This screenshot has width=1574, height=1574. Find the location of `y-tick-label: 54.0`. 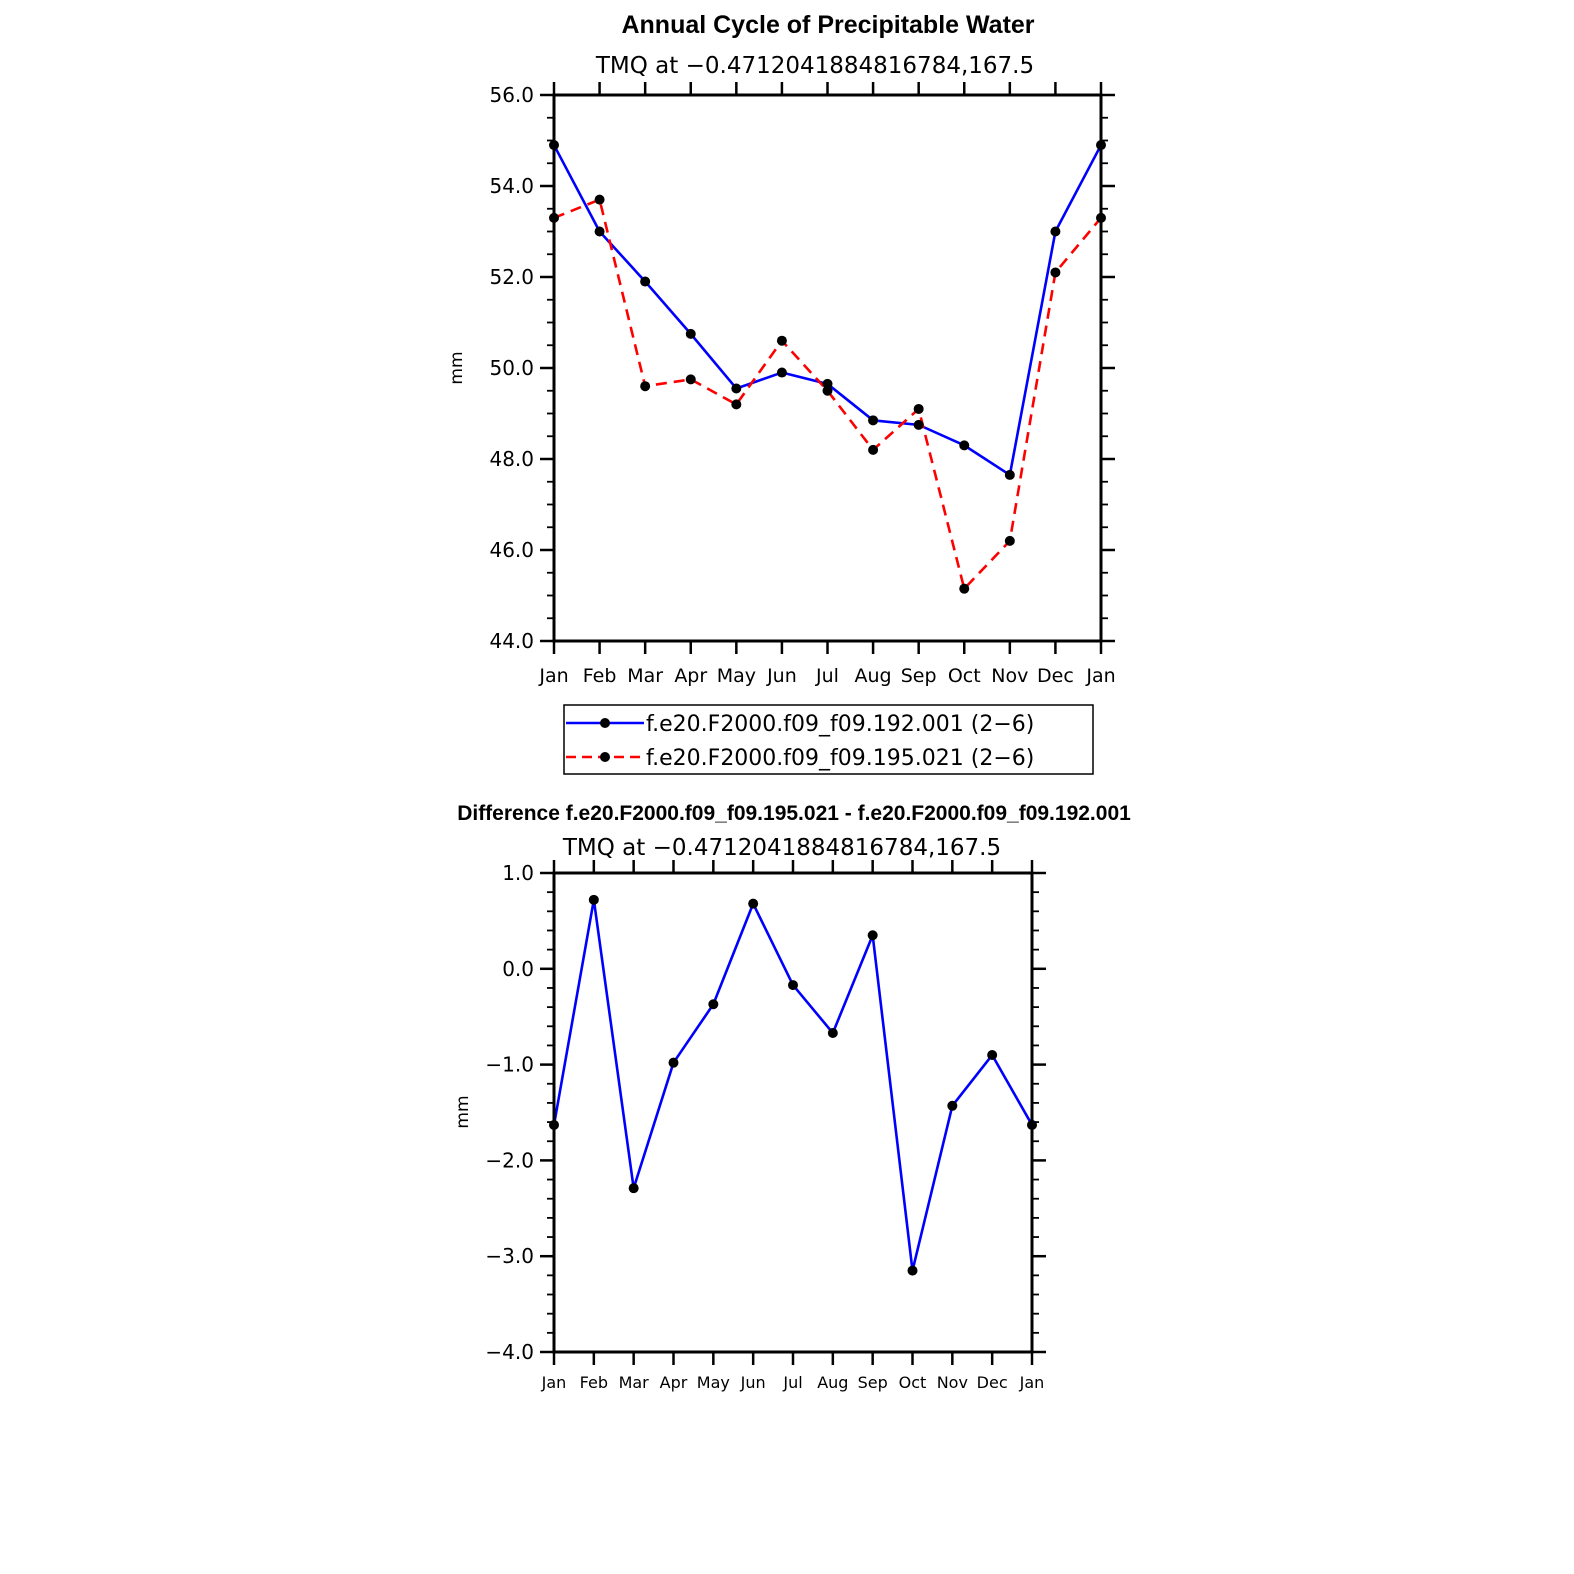

y-tick-label: 54.0 is located at coordinates (511, 186).